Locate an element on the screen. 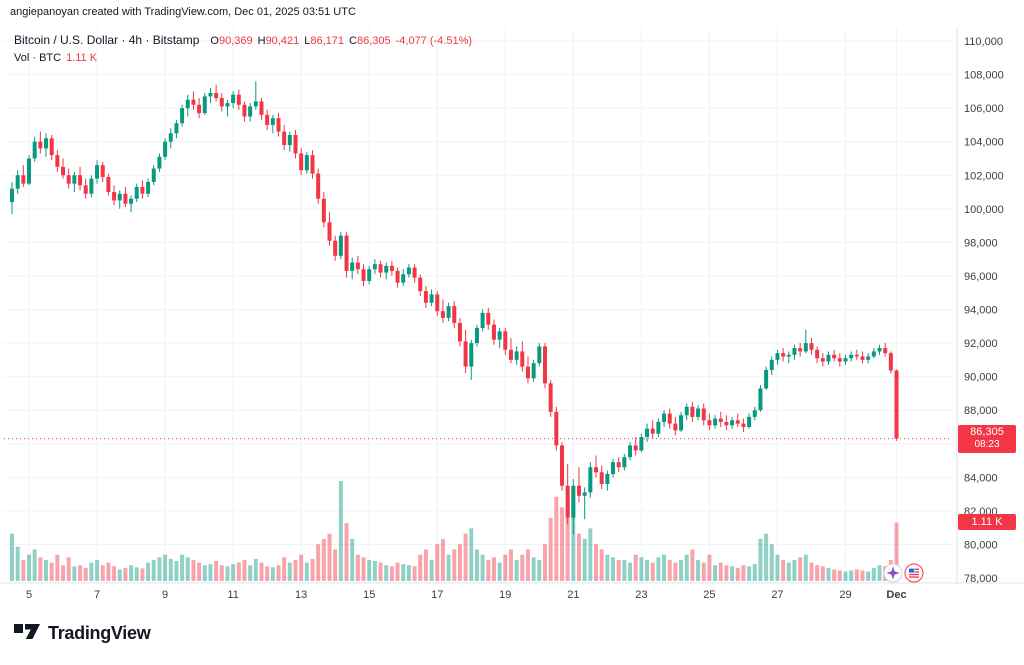  tradingview-logo: TradingView is located at coordinates (82, 633).